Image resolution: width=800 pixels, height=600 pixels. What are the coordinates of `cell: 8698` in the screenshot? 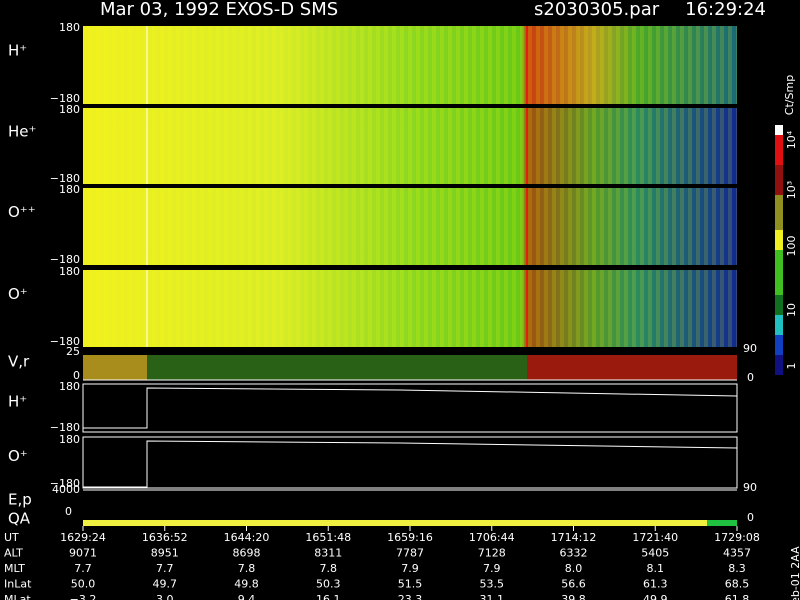 It's located at (247, 553).